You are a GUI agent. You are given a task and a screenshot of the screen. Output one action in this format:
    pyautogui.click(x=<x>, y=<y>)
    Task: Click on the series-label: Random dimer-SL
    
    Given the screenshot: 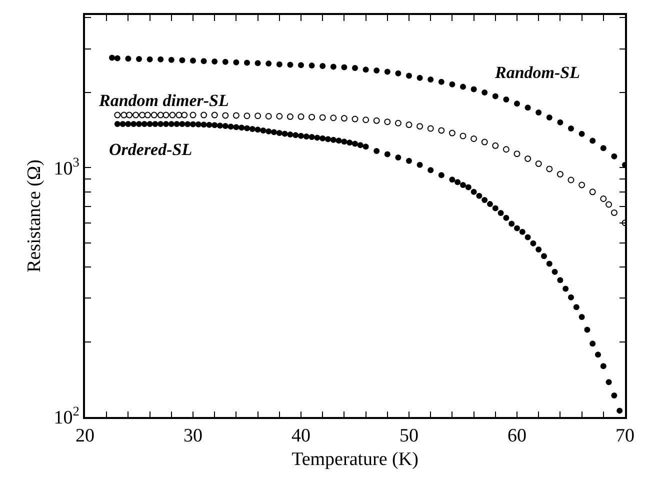 What is the action you would take?
    pyautogui.click(x=163, y=100)
    